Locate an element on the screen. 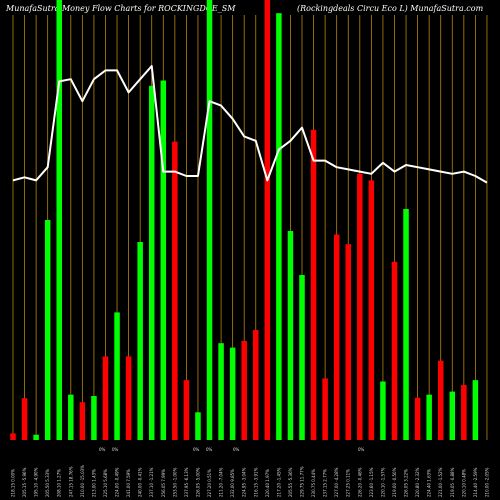 The width and height of the screenshot is (500, 500). x-tick-label: 214.40 -2.59% is located at coordinates (475, 482).